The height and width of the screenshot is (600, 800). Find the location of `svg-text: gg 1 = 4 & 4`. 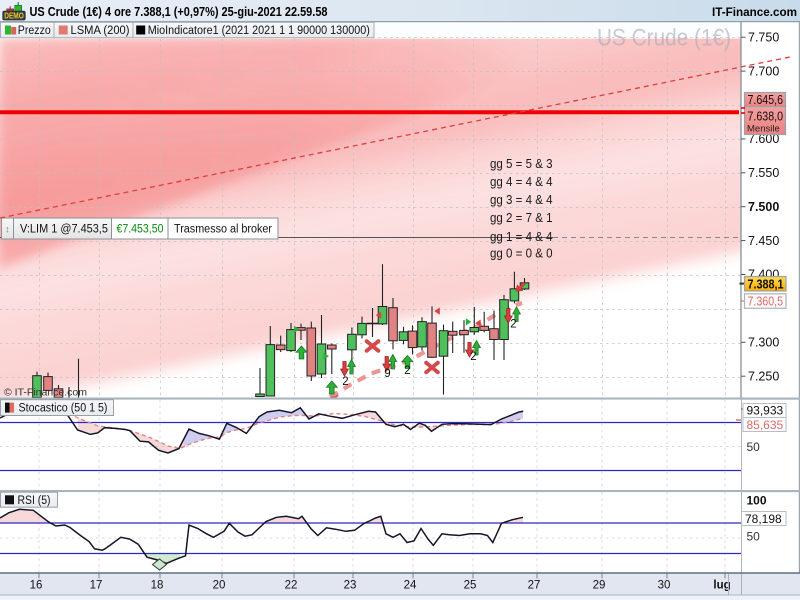

svg-text: gg 1 = 4 & 4 is located at coordinates (521, 237).